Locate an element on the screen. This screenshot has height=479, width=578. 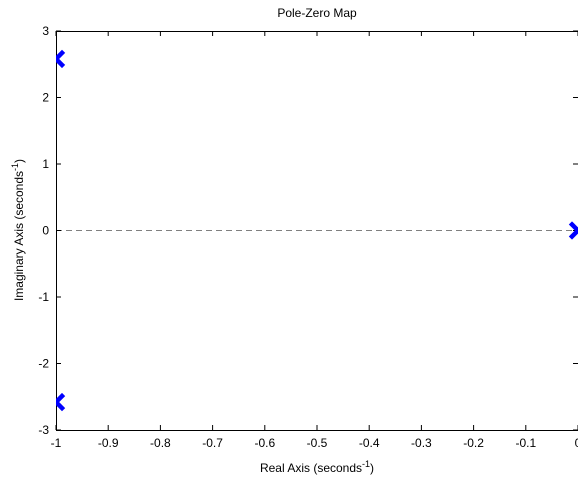
x-tick-label: -0.1 is located at coordinates (525, 443).